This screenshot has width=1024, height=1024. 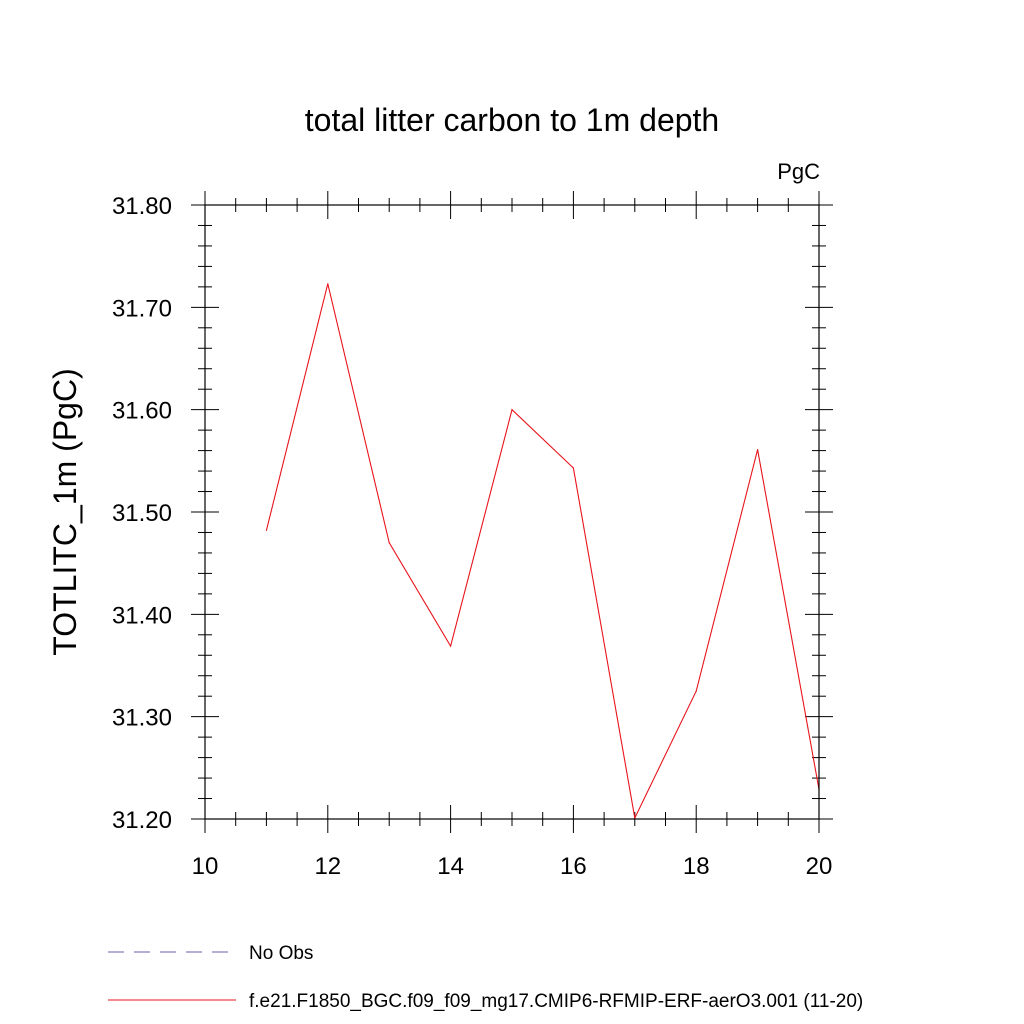 What do you see at coordinates (142, 615) in the screenshot?
I see `y-tick-label: 31.40` at bounding box center [142, 615].